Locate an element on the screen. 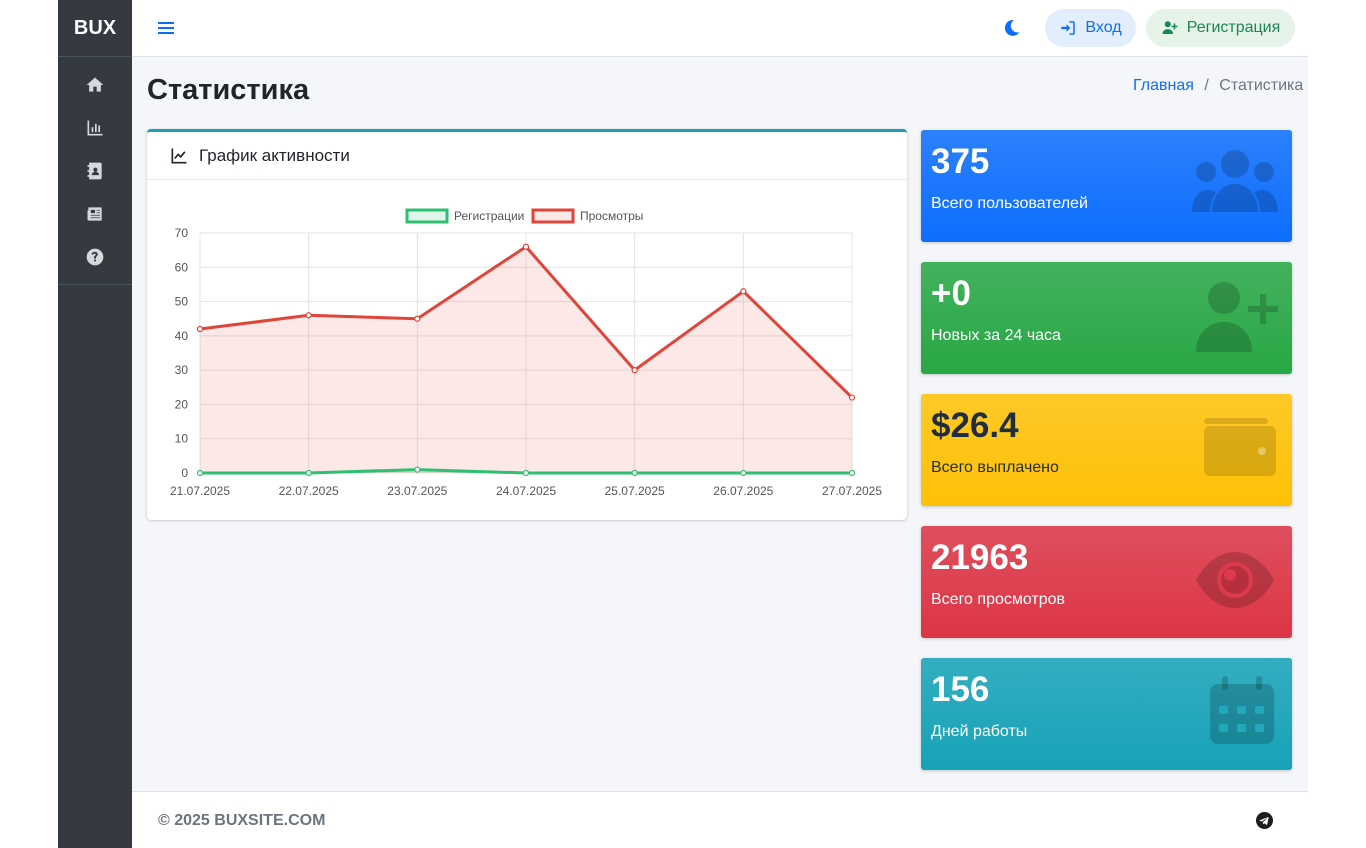 This screenshot has height=848, width=1366. sidebar-item-help is located at coordinates (95, 256).